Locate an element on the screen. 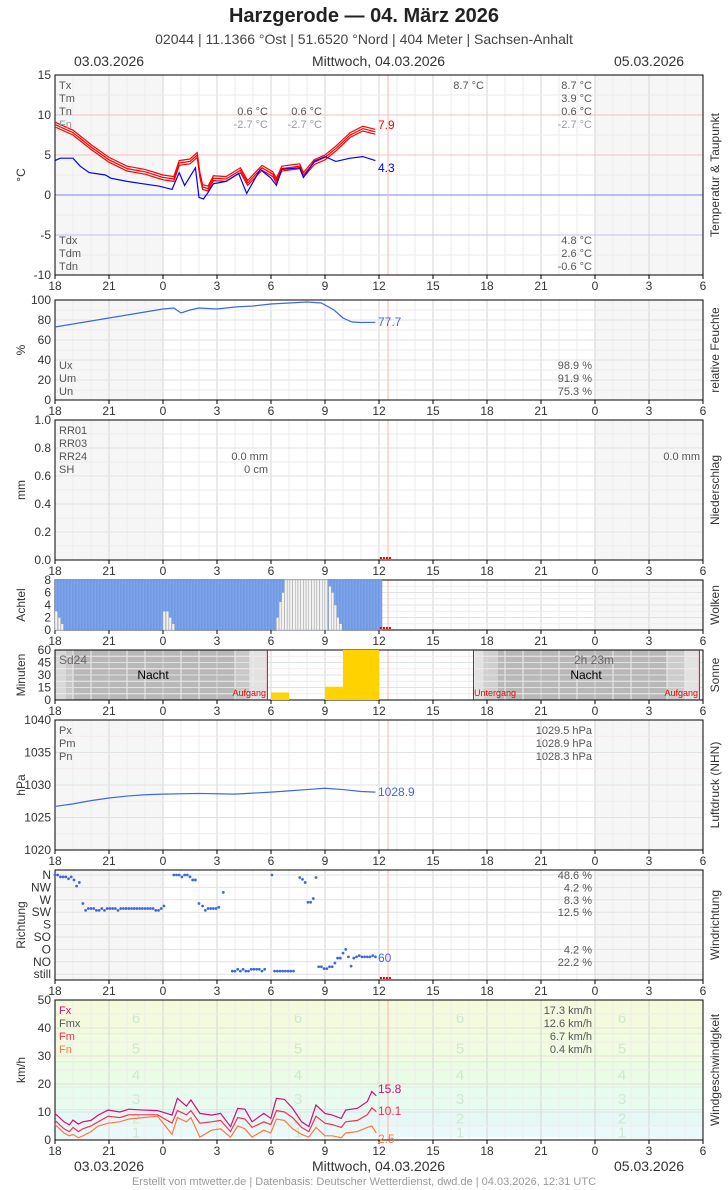 The image size is (728, 1190). current-dewpoint: 4.3 is located at coordinates (386, 168).